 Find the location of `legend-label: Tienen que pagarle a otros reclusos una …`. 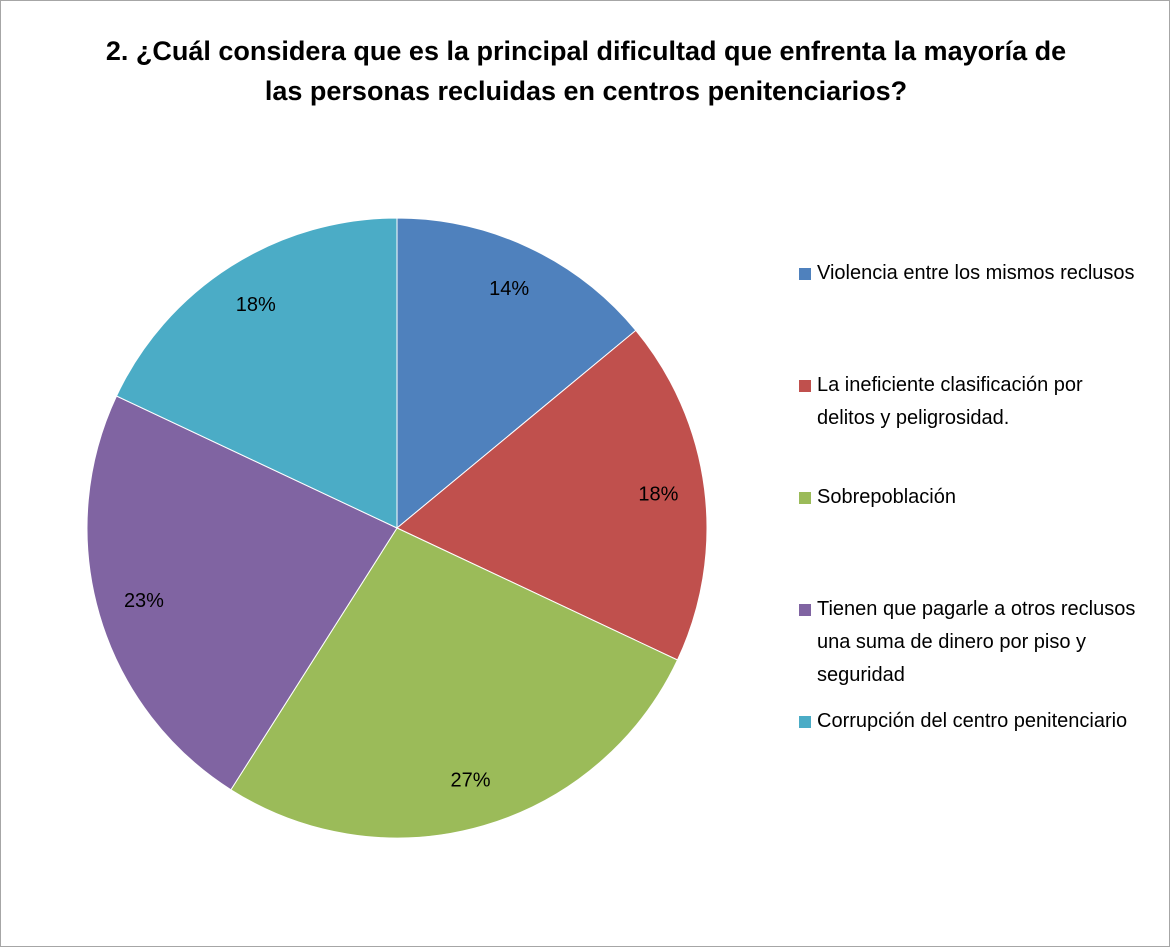

legend-label: Tienen que pagarle a otros reclusos una … is located at coordinates (976, 642).